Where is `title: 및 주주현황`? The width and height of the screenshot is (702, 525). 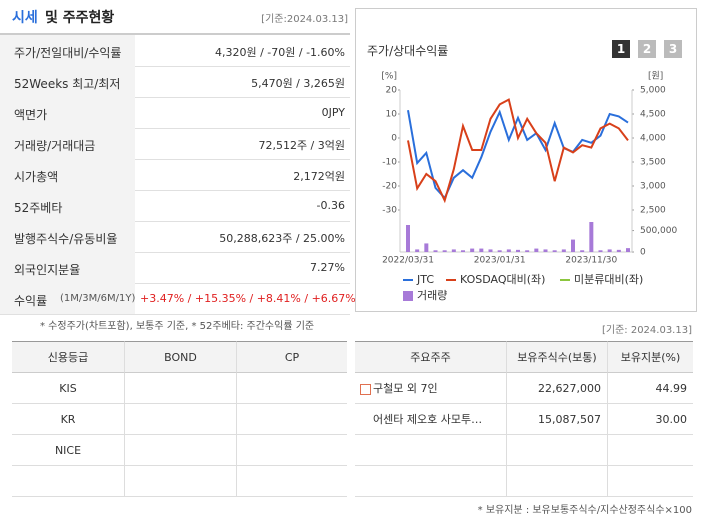 title: 및 주주현황 is located at coordinates (80, 18).